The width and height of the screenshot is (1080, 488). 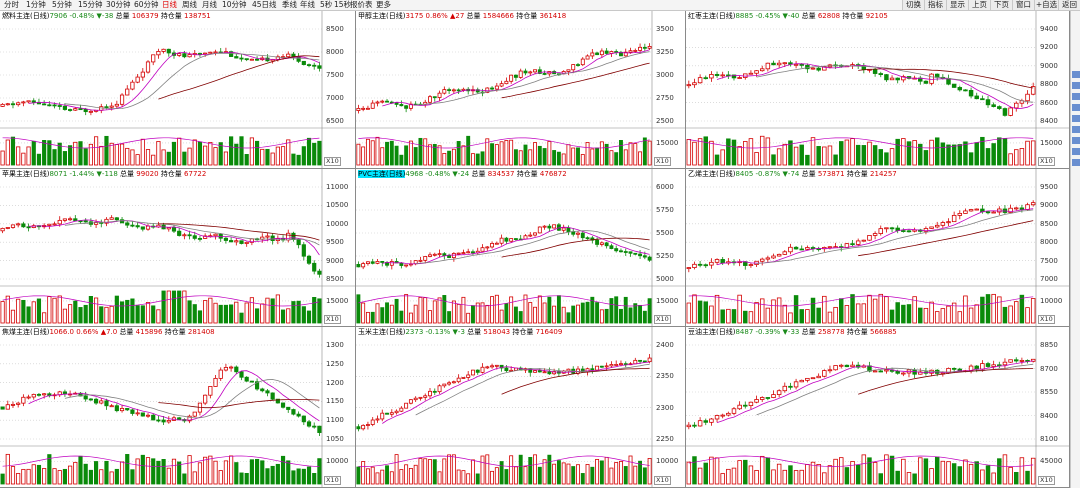 I want to click on period-tab-1: 1分钟, so click(x=36, y=4).